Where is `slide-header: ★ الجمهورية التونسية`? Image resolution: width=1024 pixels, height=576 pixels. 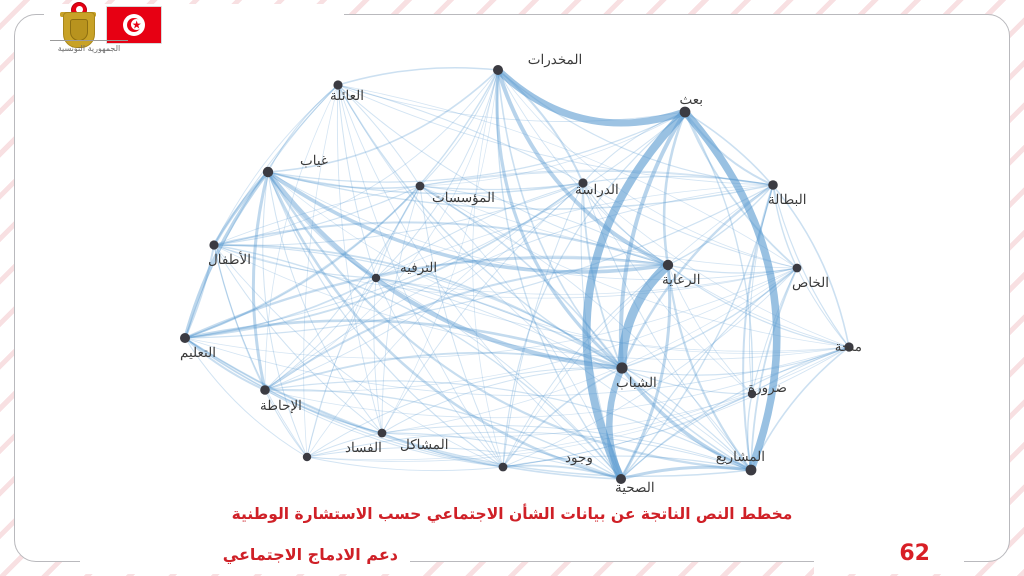
slide-header: ★ الجمهورية التونسية is located at coordinates (512, 35).